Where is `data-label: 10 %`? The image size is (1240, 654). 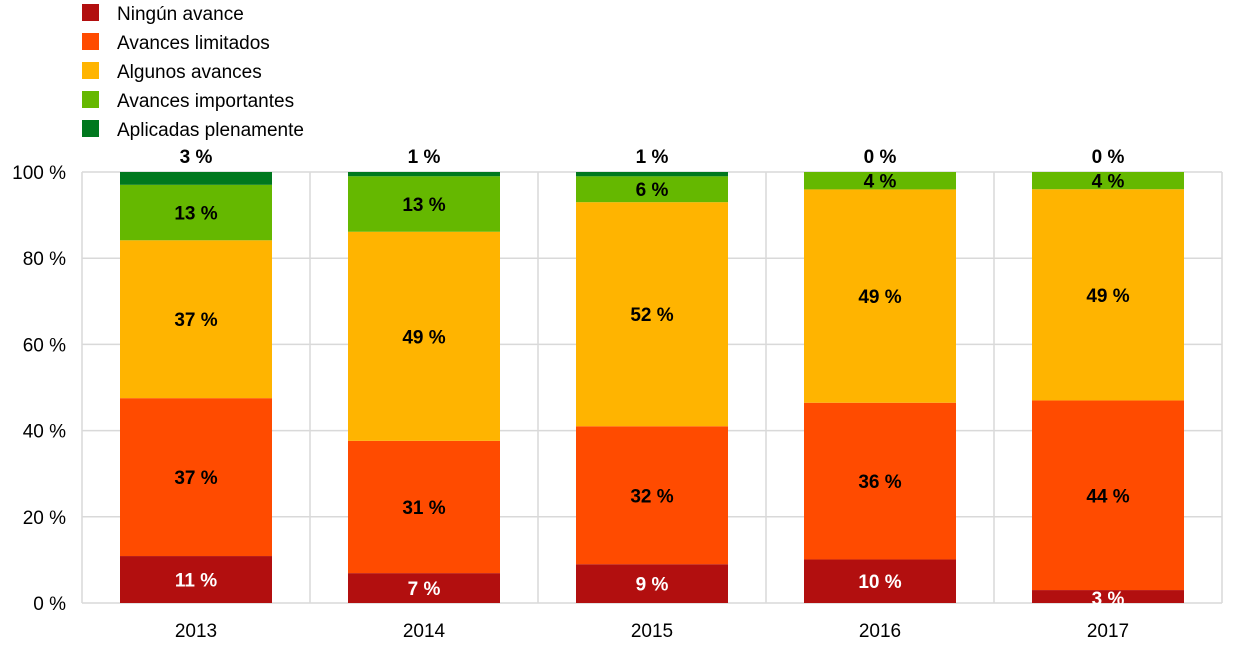 data-label: 10 % is located at coordinates (879, 582).